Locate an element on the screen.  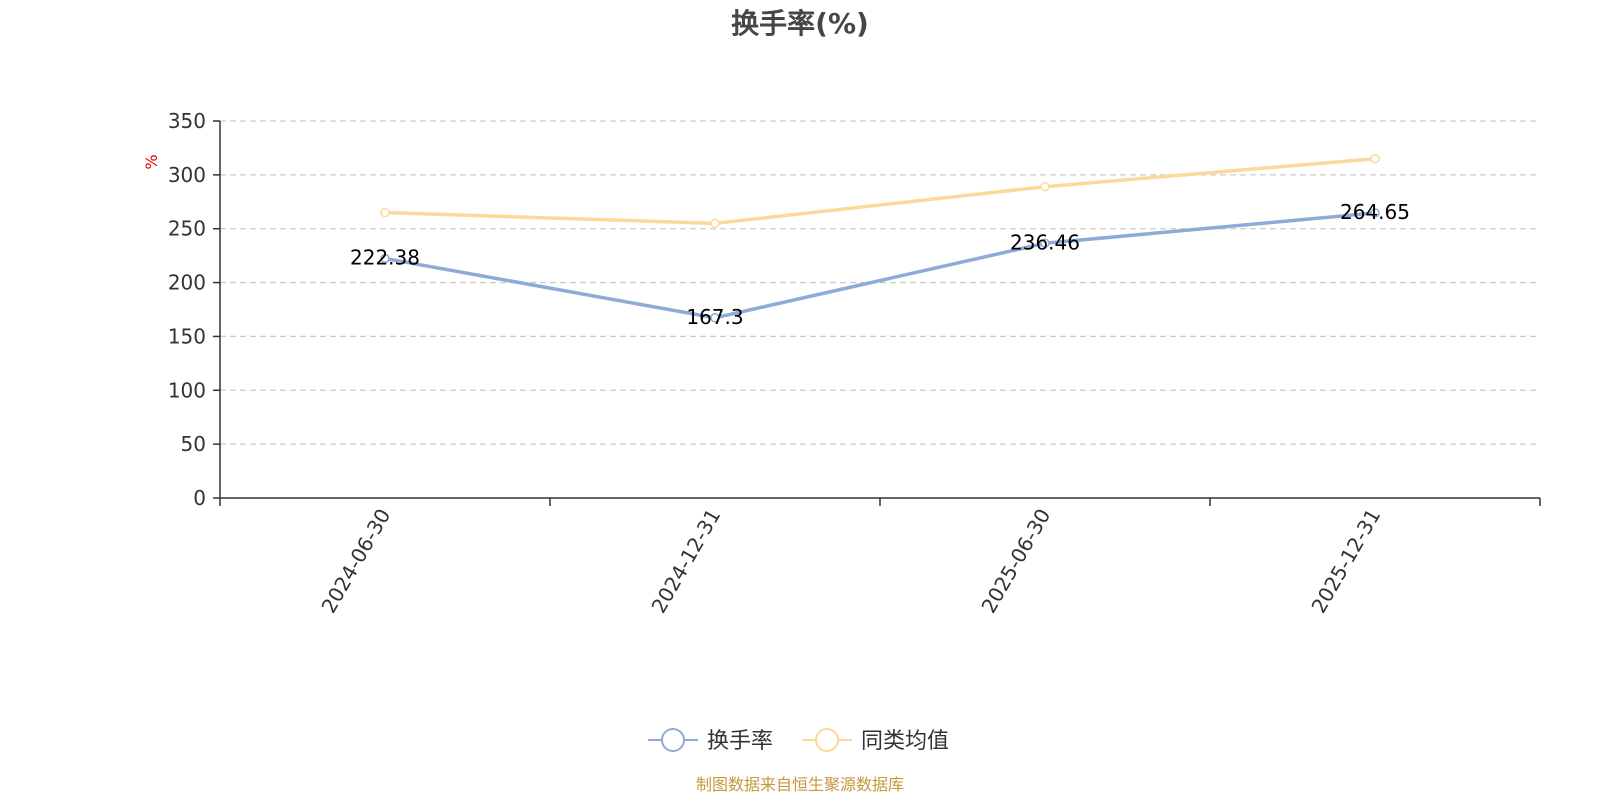
data-label-layer: 222.38 167.3 236.46 264.65 is located at coordinates (880, 264).